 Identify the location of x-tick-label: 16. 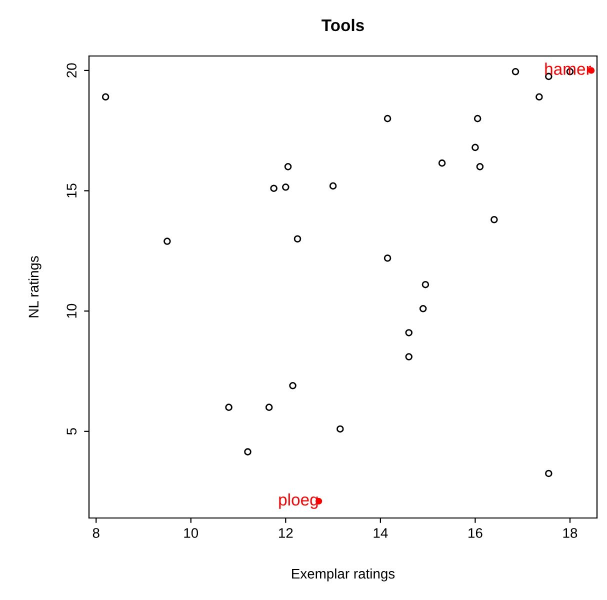
(475, 533).